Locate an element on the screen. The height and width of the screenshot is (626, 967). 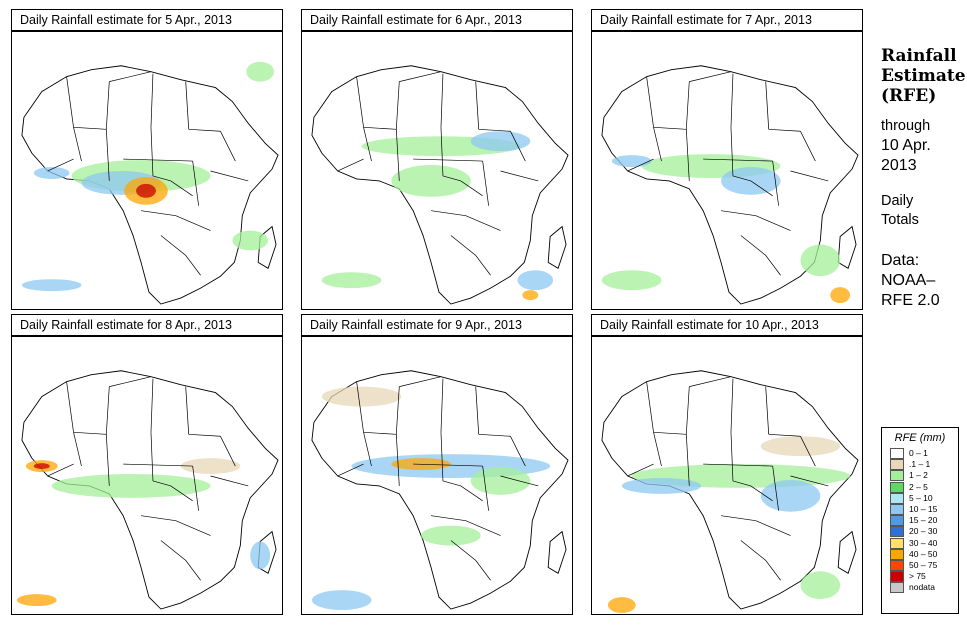
legend-item: 30 – 40 is located at coordinates (924, 543).